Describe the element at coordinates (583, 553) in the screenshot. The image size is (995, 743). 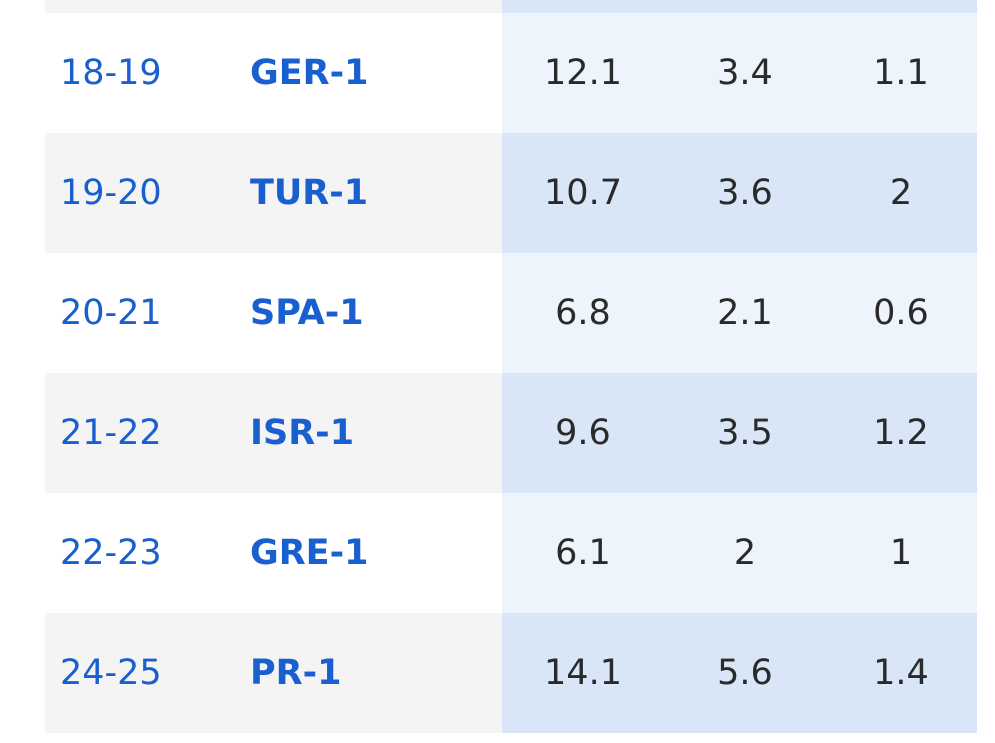
I see `stat-value: 6.1` at that location.